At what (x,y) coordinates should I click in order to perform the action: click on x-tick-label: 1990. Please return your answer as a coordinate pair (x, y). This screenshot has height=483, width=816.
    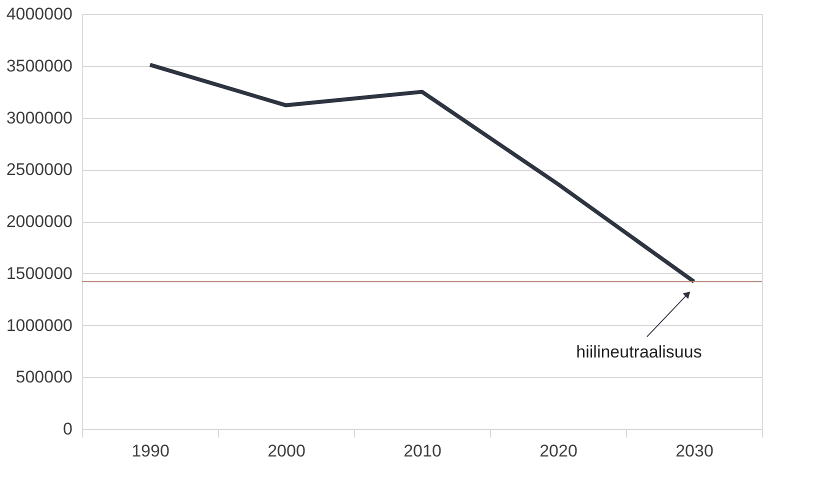
    Looking at the image, I should click on (151, 451).